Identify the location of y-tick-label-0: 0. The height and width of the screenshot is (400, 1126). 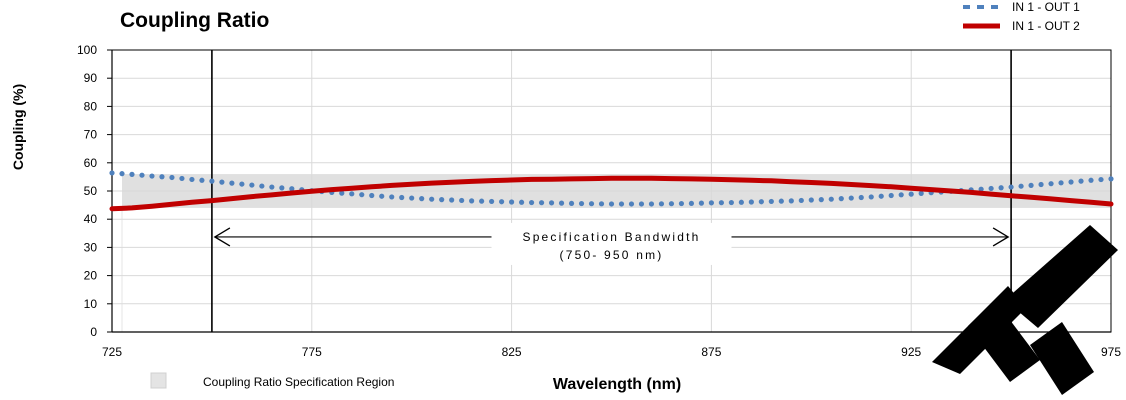
(93, 332).